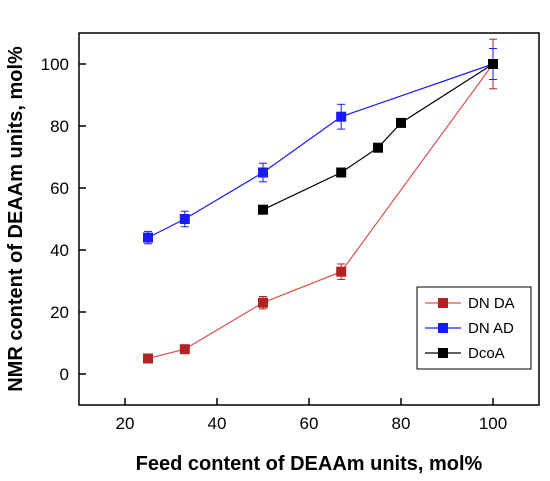  I want to click on x-tick-label: 100, so click(493, 423).